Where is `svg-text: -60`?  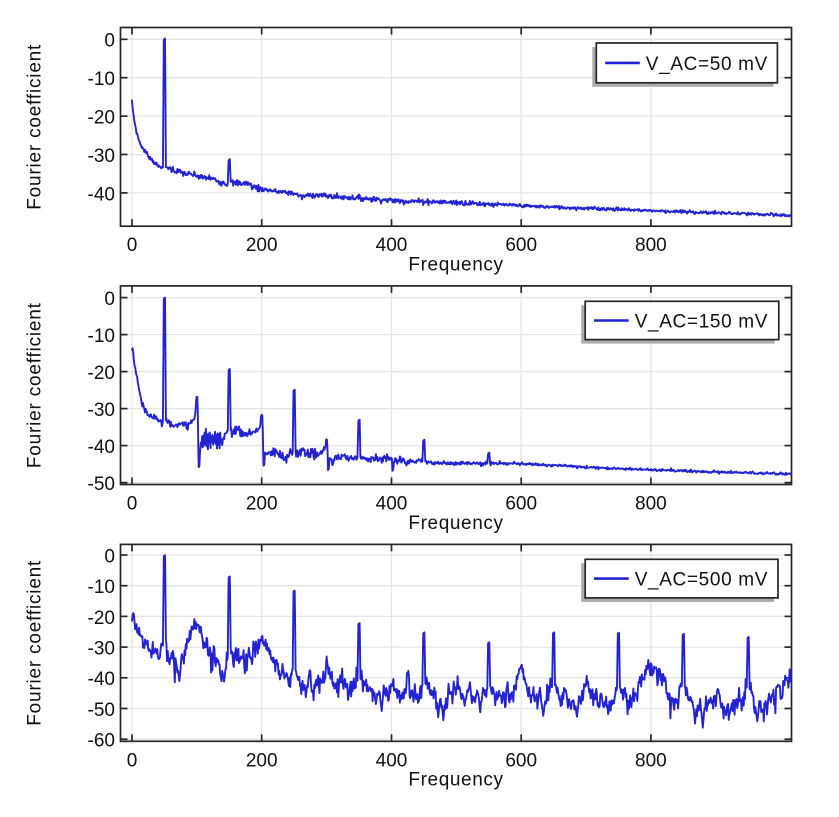
svg-text: -60 is located at coordinates (101, 741).